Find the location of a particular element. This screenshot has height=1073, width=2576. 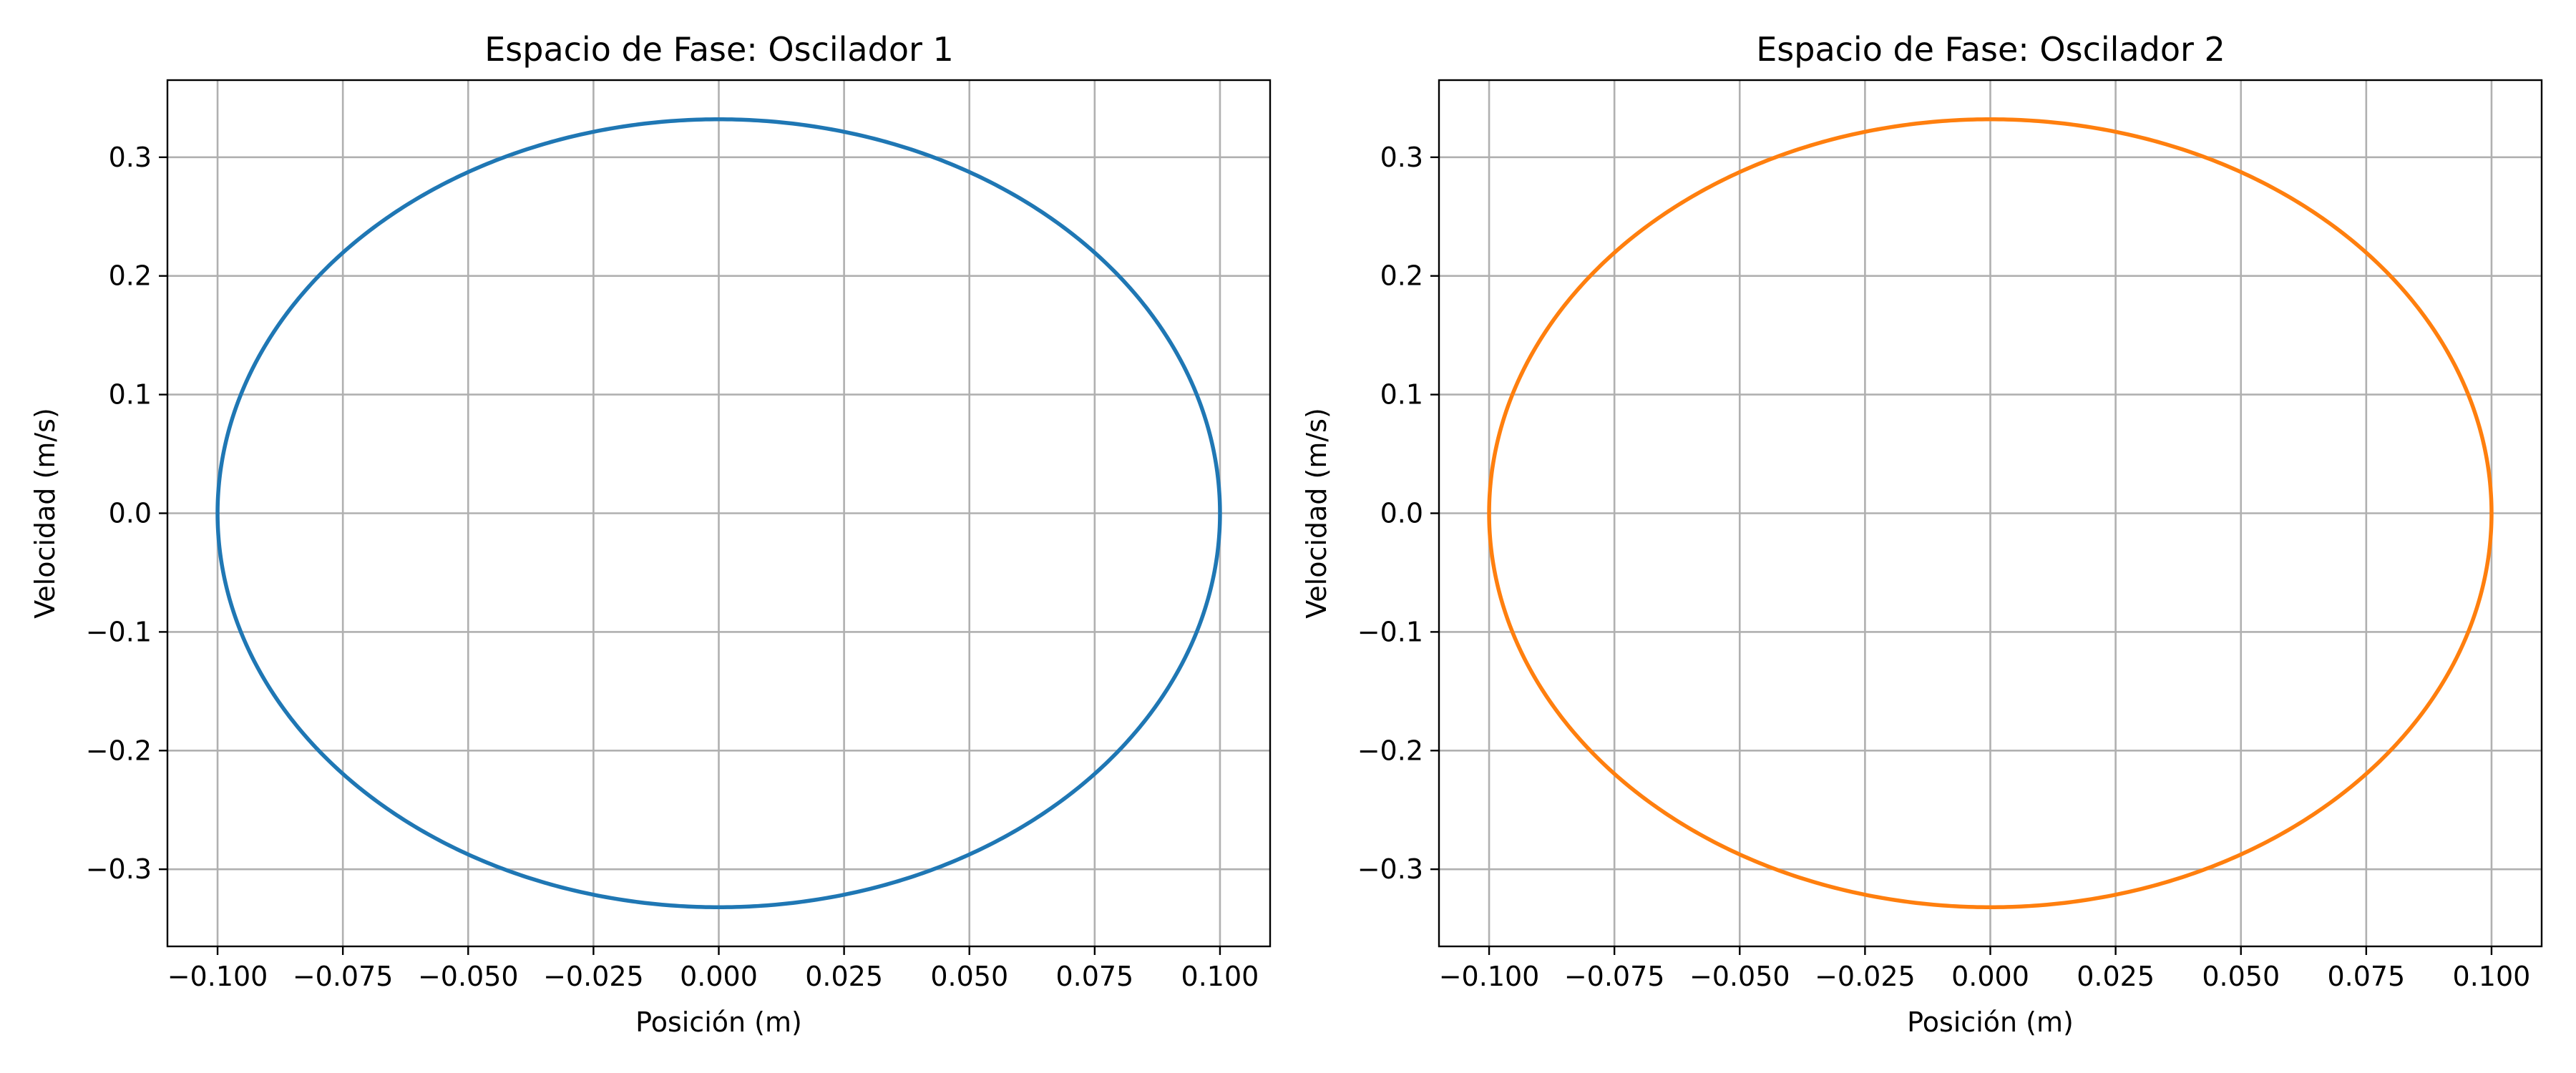

chart-title: Espacio de Fase: Oscilador 1 is located at coordinates (719, 49).